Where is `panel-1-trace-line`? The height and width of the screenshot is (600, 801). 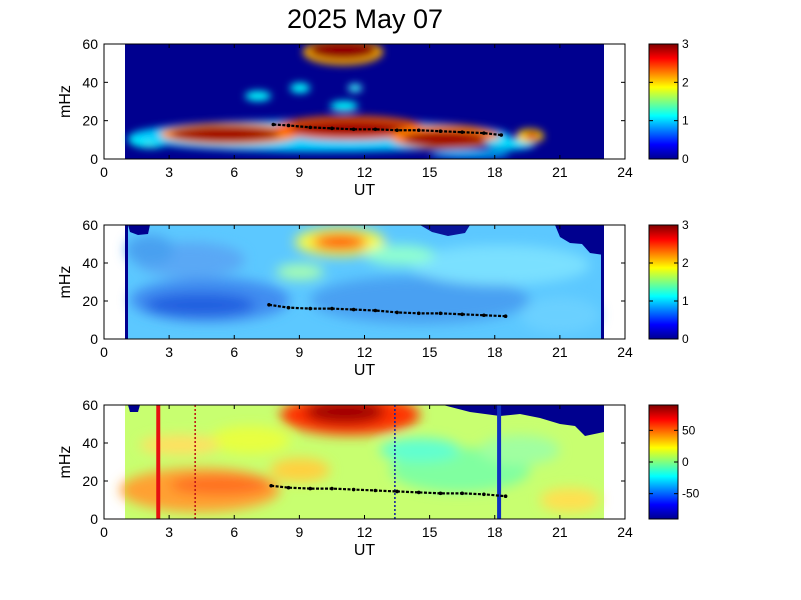 panel-1-trace-line is located at coordinates (387, 130).